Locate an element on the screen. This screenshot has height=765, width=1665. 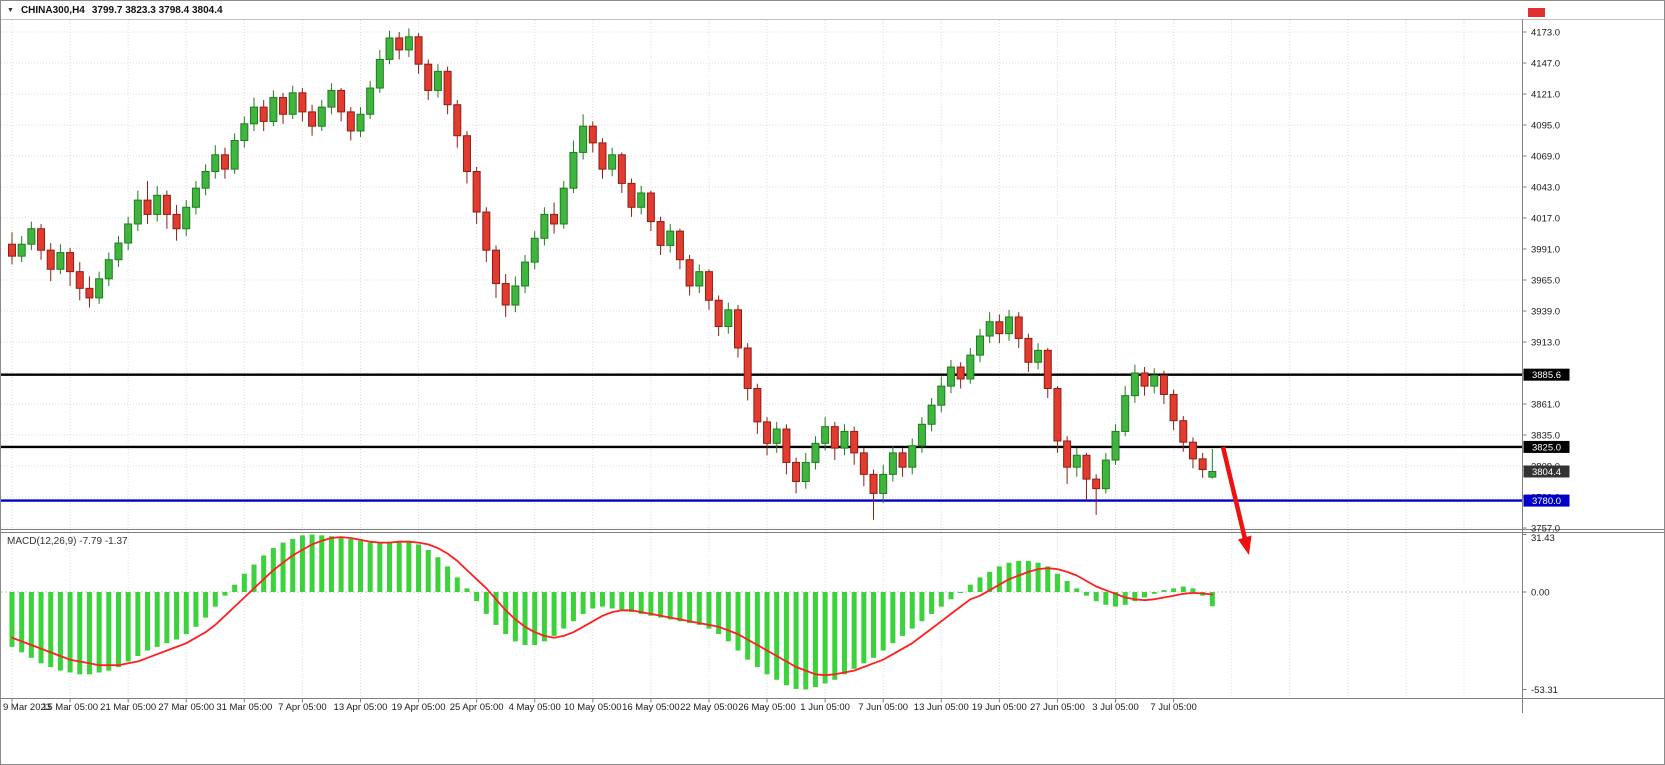
price-badges: 3885.6 3825.0 3780.0 3804.4 is located at coordinates (1546, 437).